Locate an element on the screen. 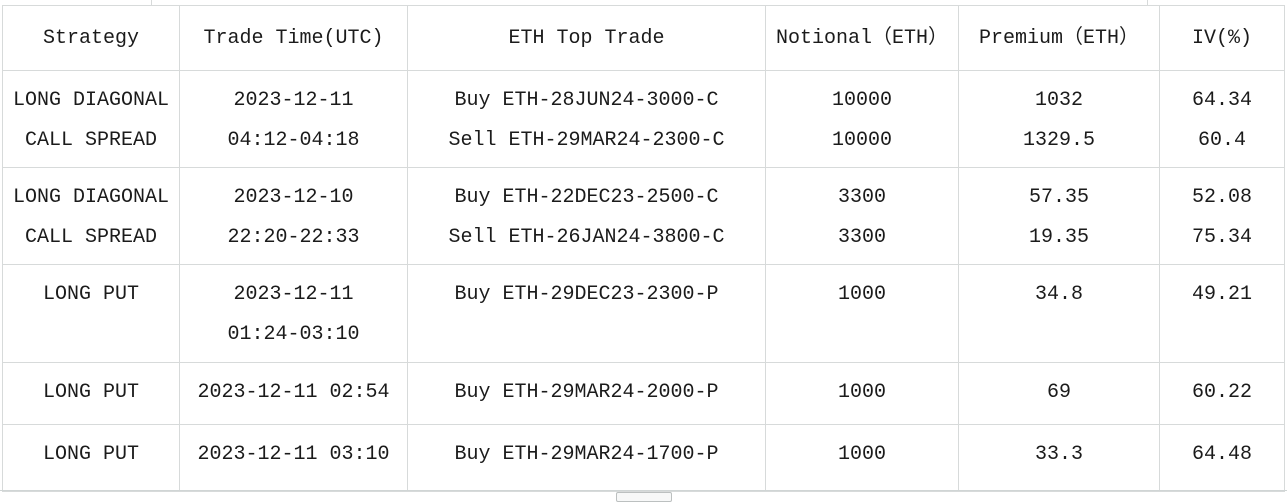 The image size is (1287, 502). line: Sell ETH-29MAR24-2300-C is located at coordinates (586, 140).